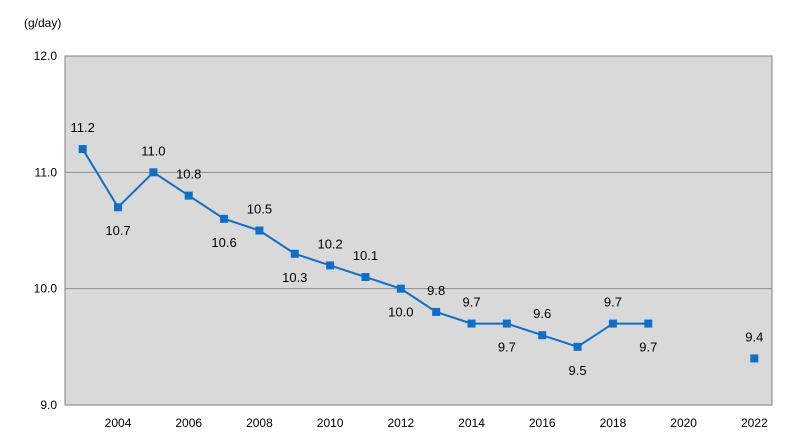 This screenshot has height=448, width=796. I want to click on x-tick-label: 2006, so click(188, 423).